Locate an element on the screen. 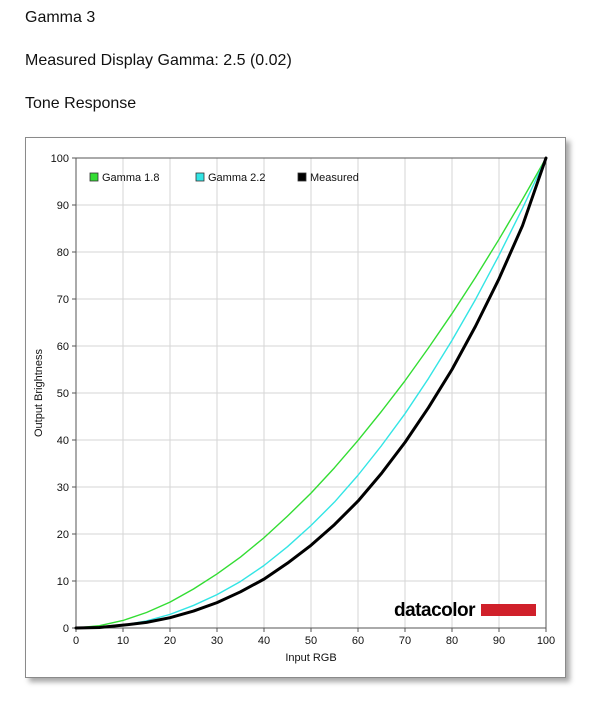 Image resolution: width=590 pixels, height=703 pixels. y-tick-label: 80 is located at coordinates (63, 253).